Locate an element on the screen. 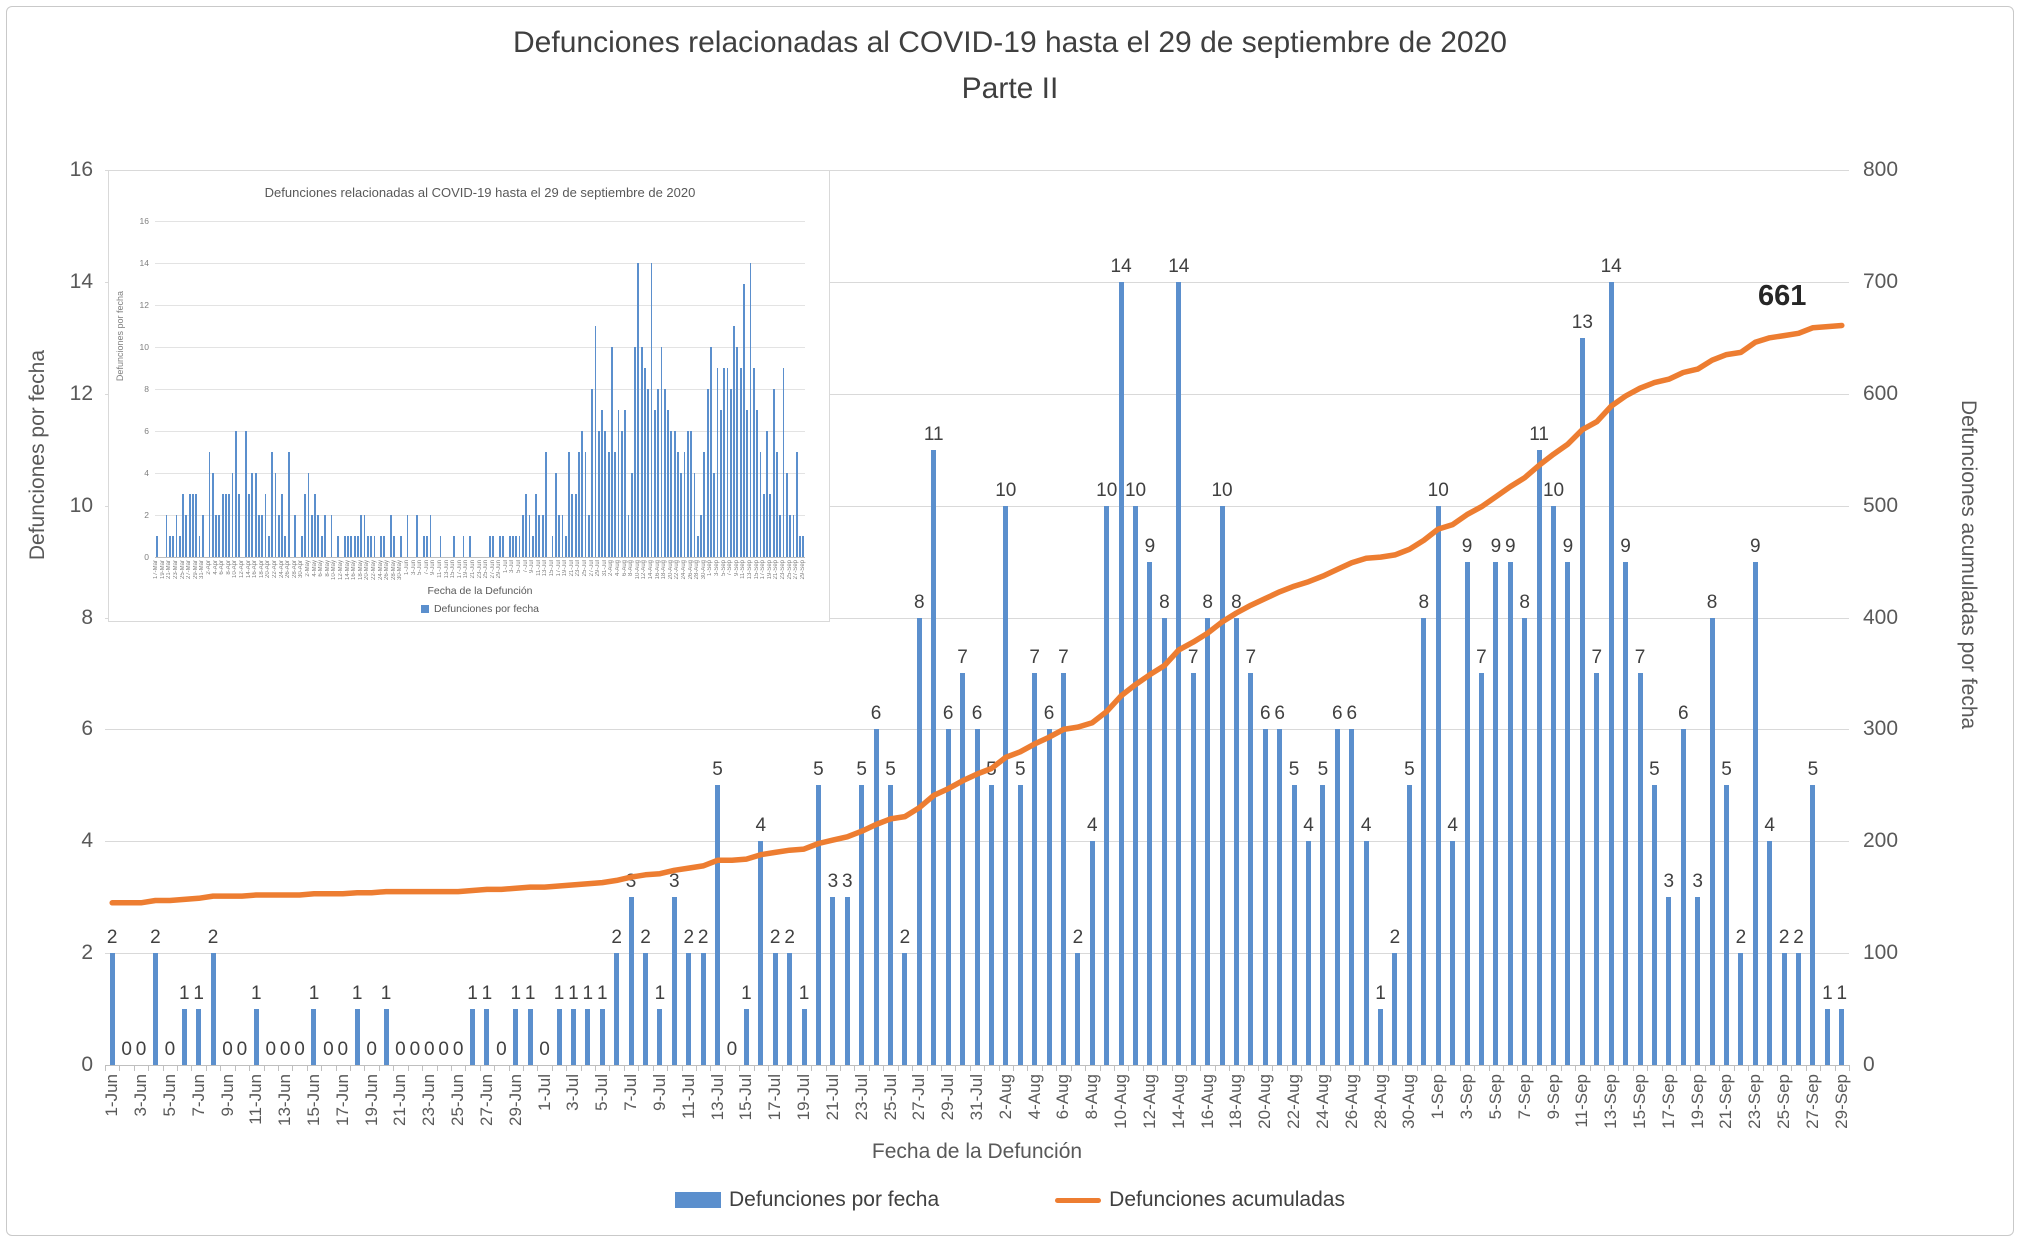 The width and height of the screenshot is (2020, 1242). bar-value-label: 6 is located at coordinates (1352, 714).